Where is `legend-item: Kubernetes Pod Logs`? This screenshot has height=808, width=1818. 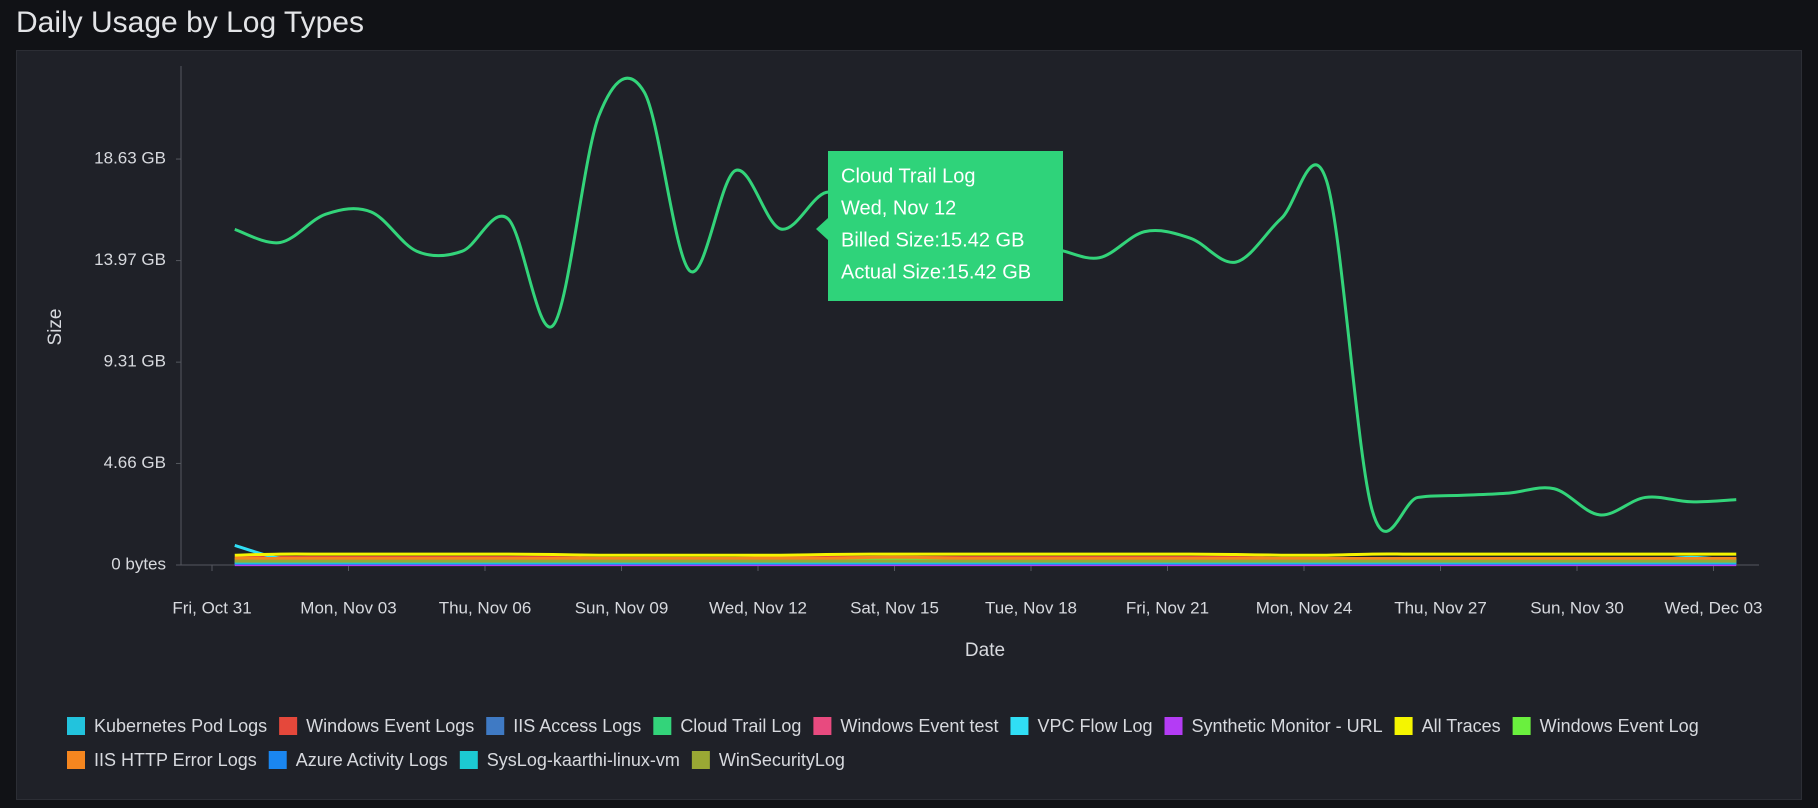 legend-item: Kubernetes Pod Logs is located at coordinates (167, 726).